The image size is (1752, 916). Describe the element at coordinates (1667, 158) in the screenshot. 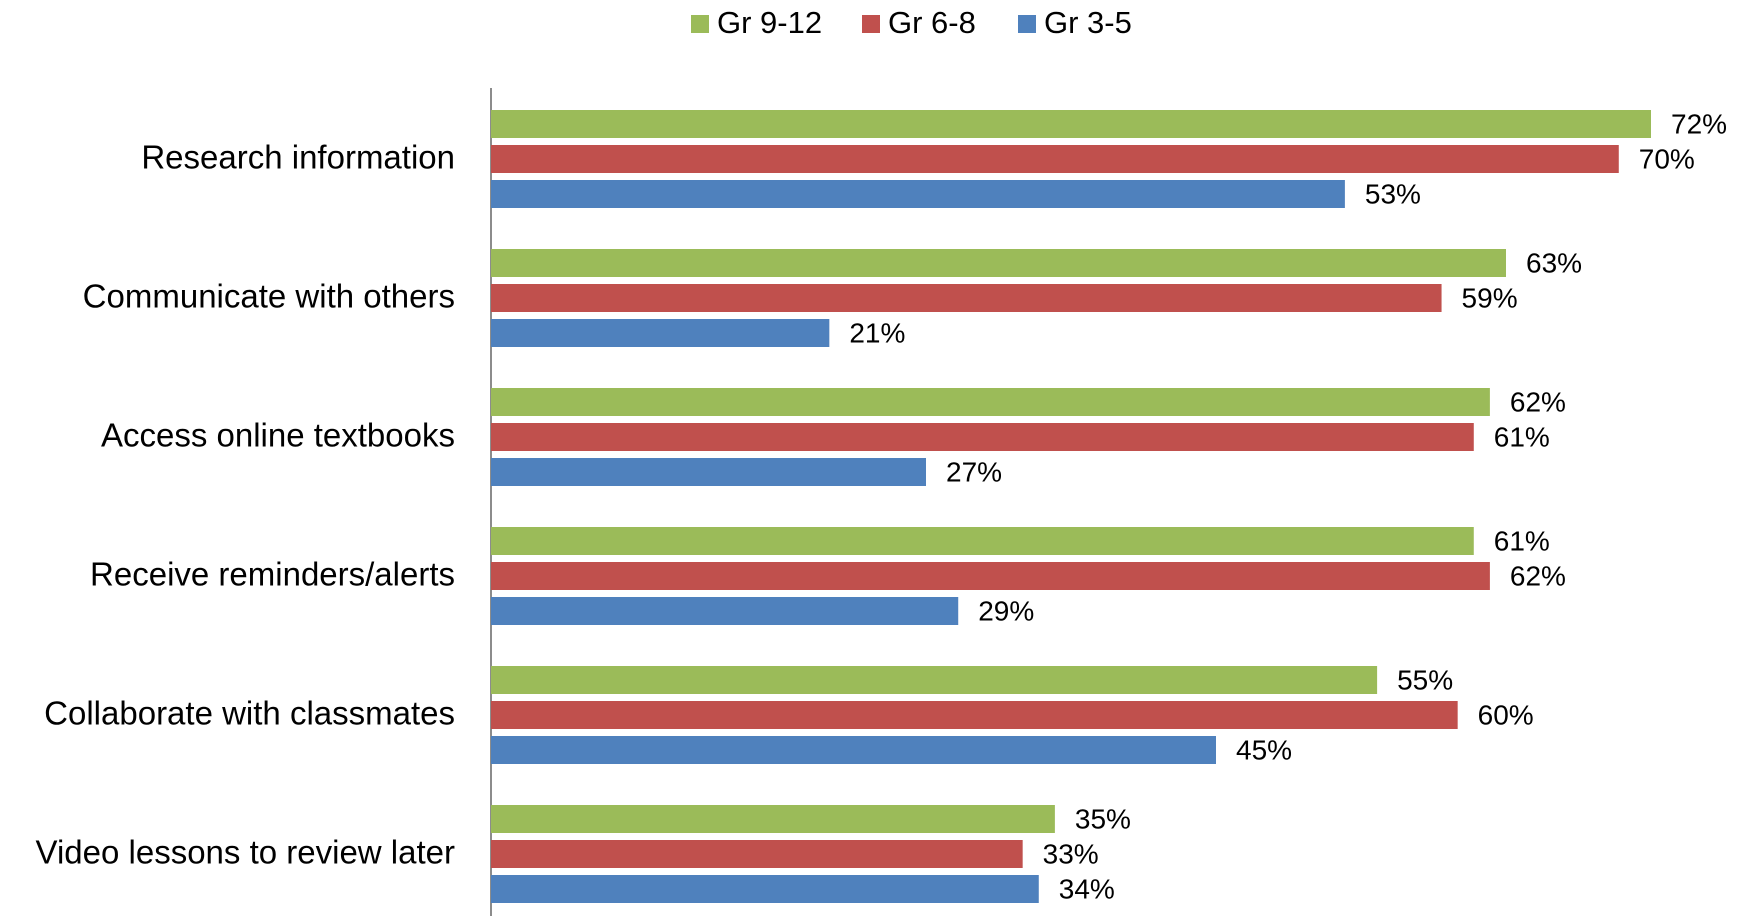

I see `value-label-gr-6-8-research-information: 70%` at that location.